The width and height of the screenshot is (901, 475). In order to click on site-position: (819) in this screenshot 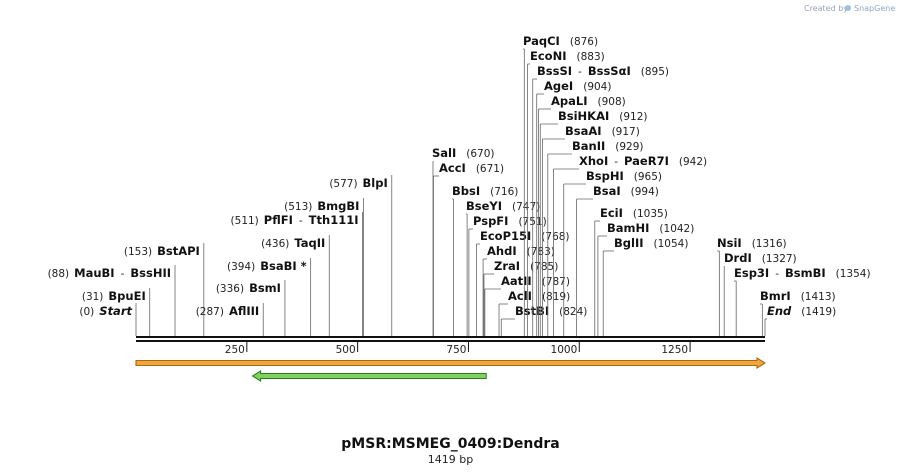, I will do `click(556, 297)`.